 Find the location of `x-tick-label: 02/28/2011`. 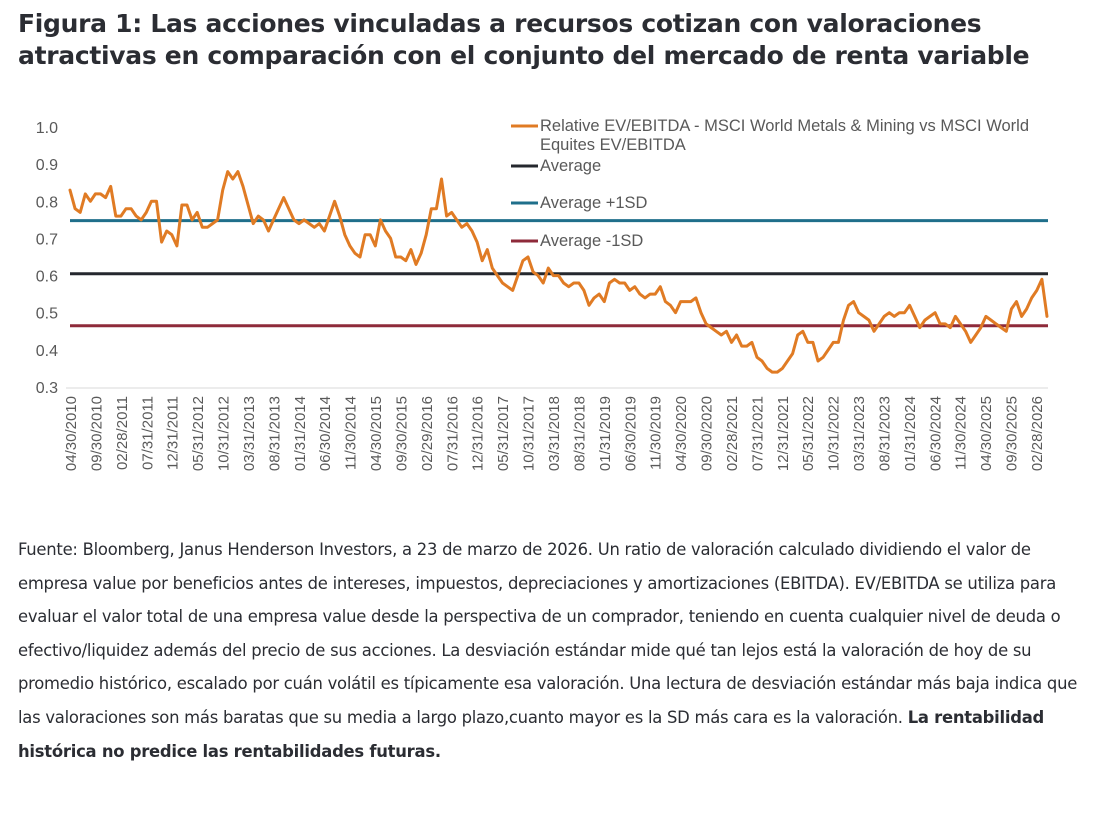

x-tick-label: 02/28/2011 is located at coordinates (122, 433).